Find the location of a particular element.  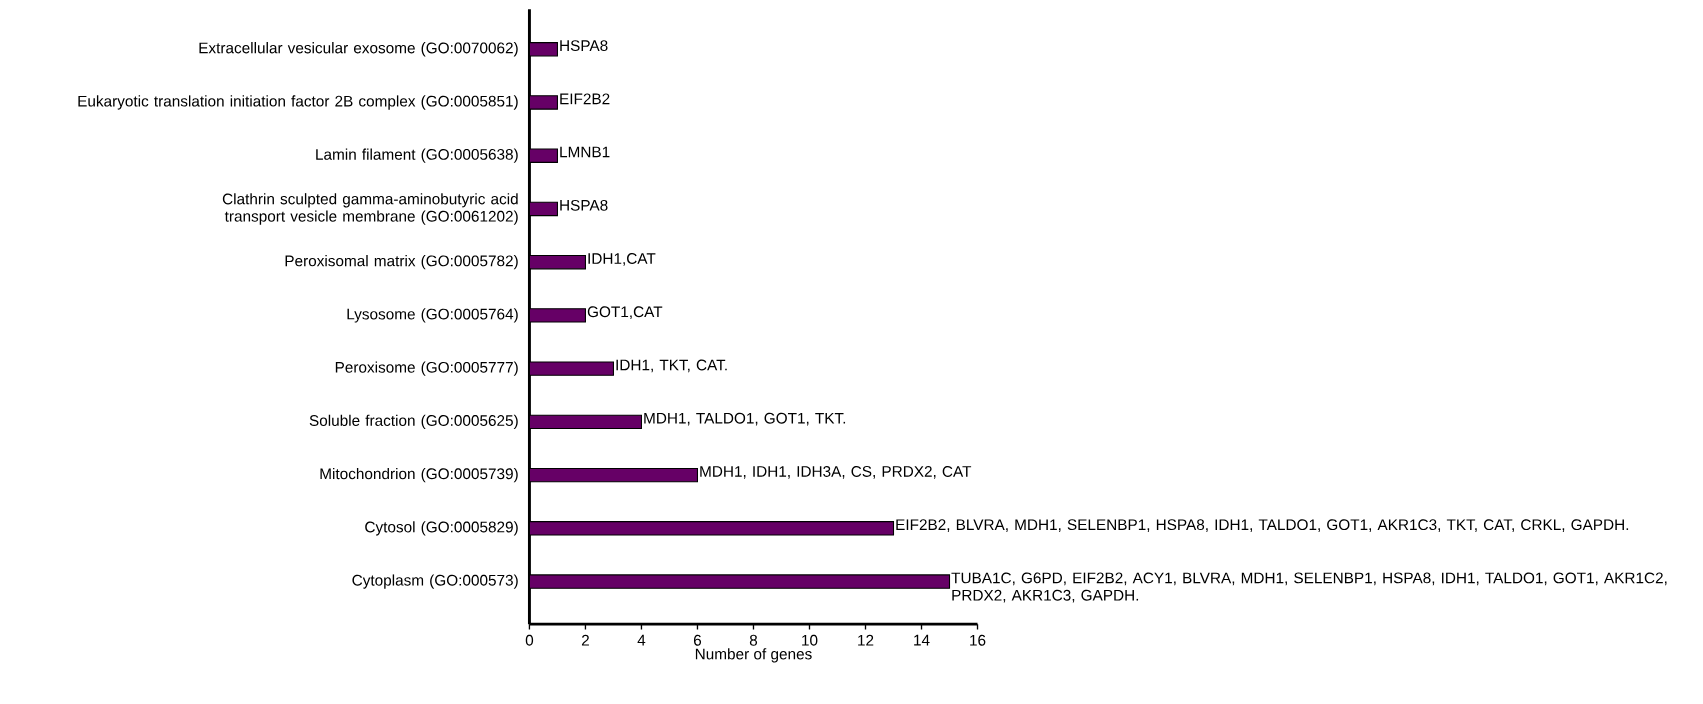

y-tick-label: Peroxisome (GO:0005777) is located at coordinates (426, 368).